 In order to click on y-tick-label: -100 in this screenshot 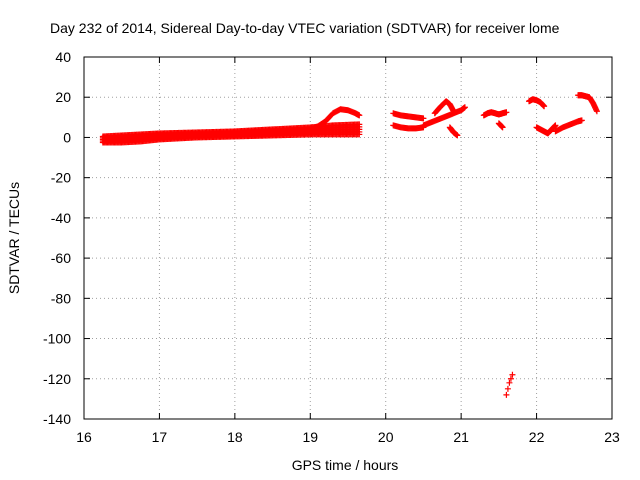, I will do `click(57, 339)`.